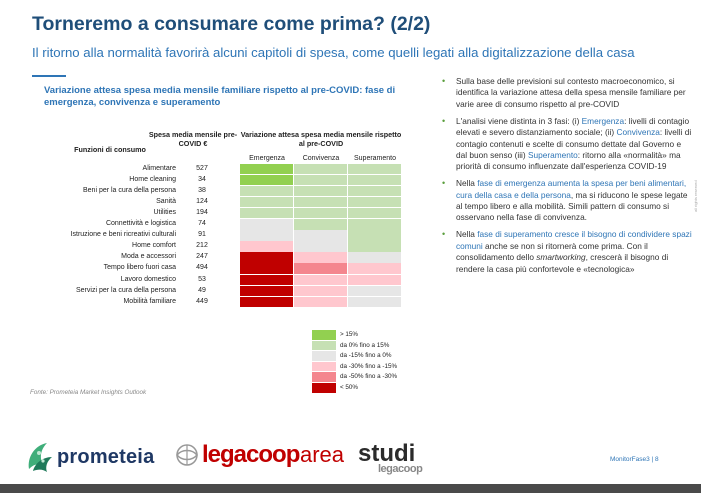  Describe the element at coordinates (372, 335) in the screenshot. I see `legend-item: > 15%` at that location.